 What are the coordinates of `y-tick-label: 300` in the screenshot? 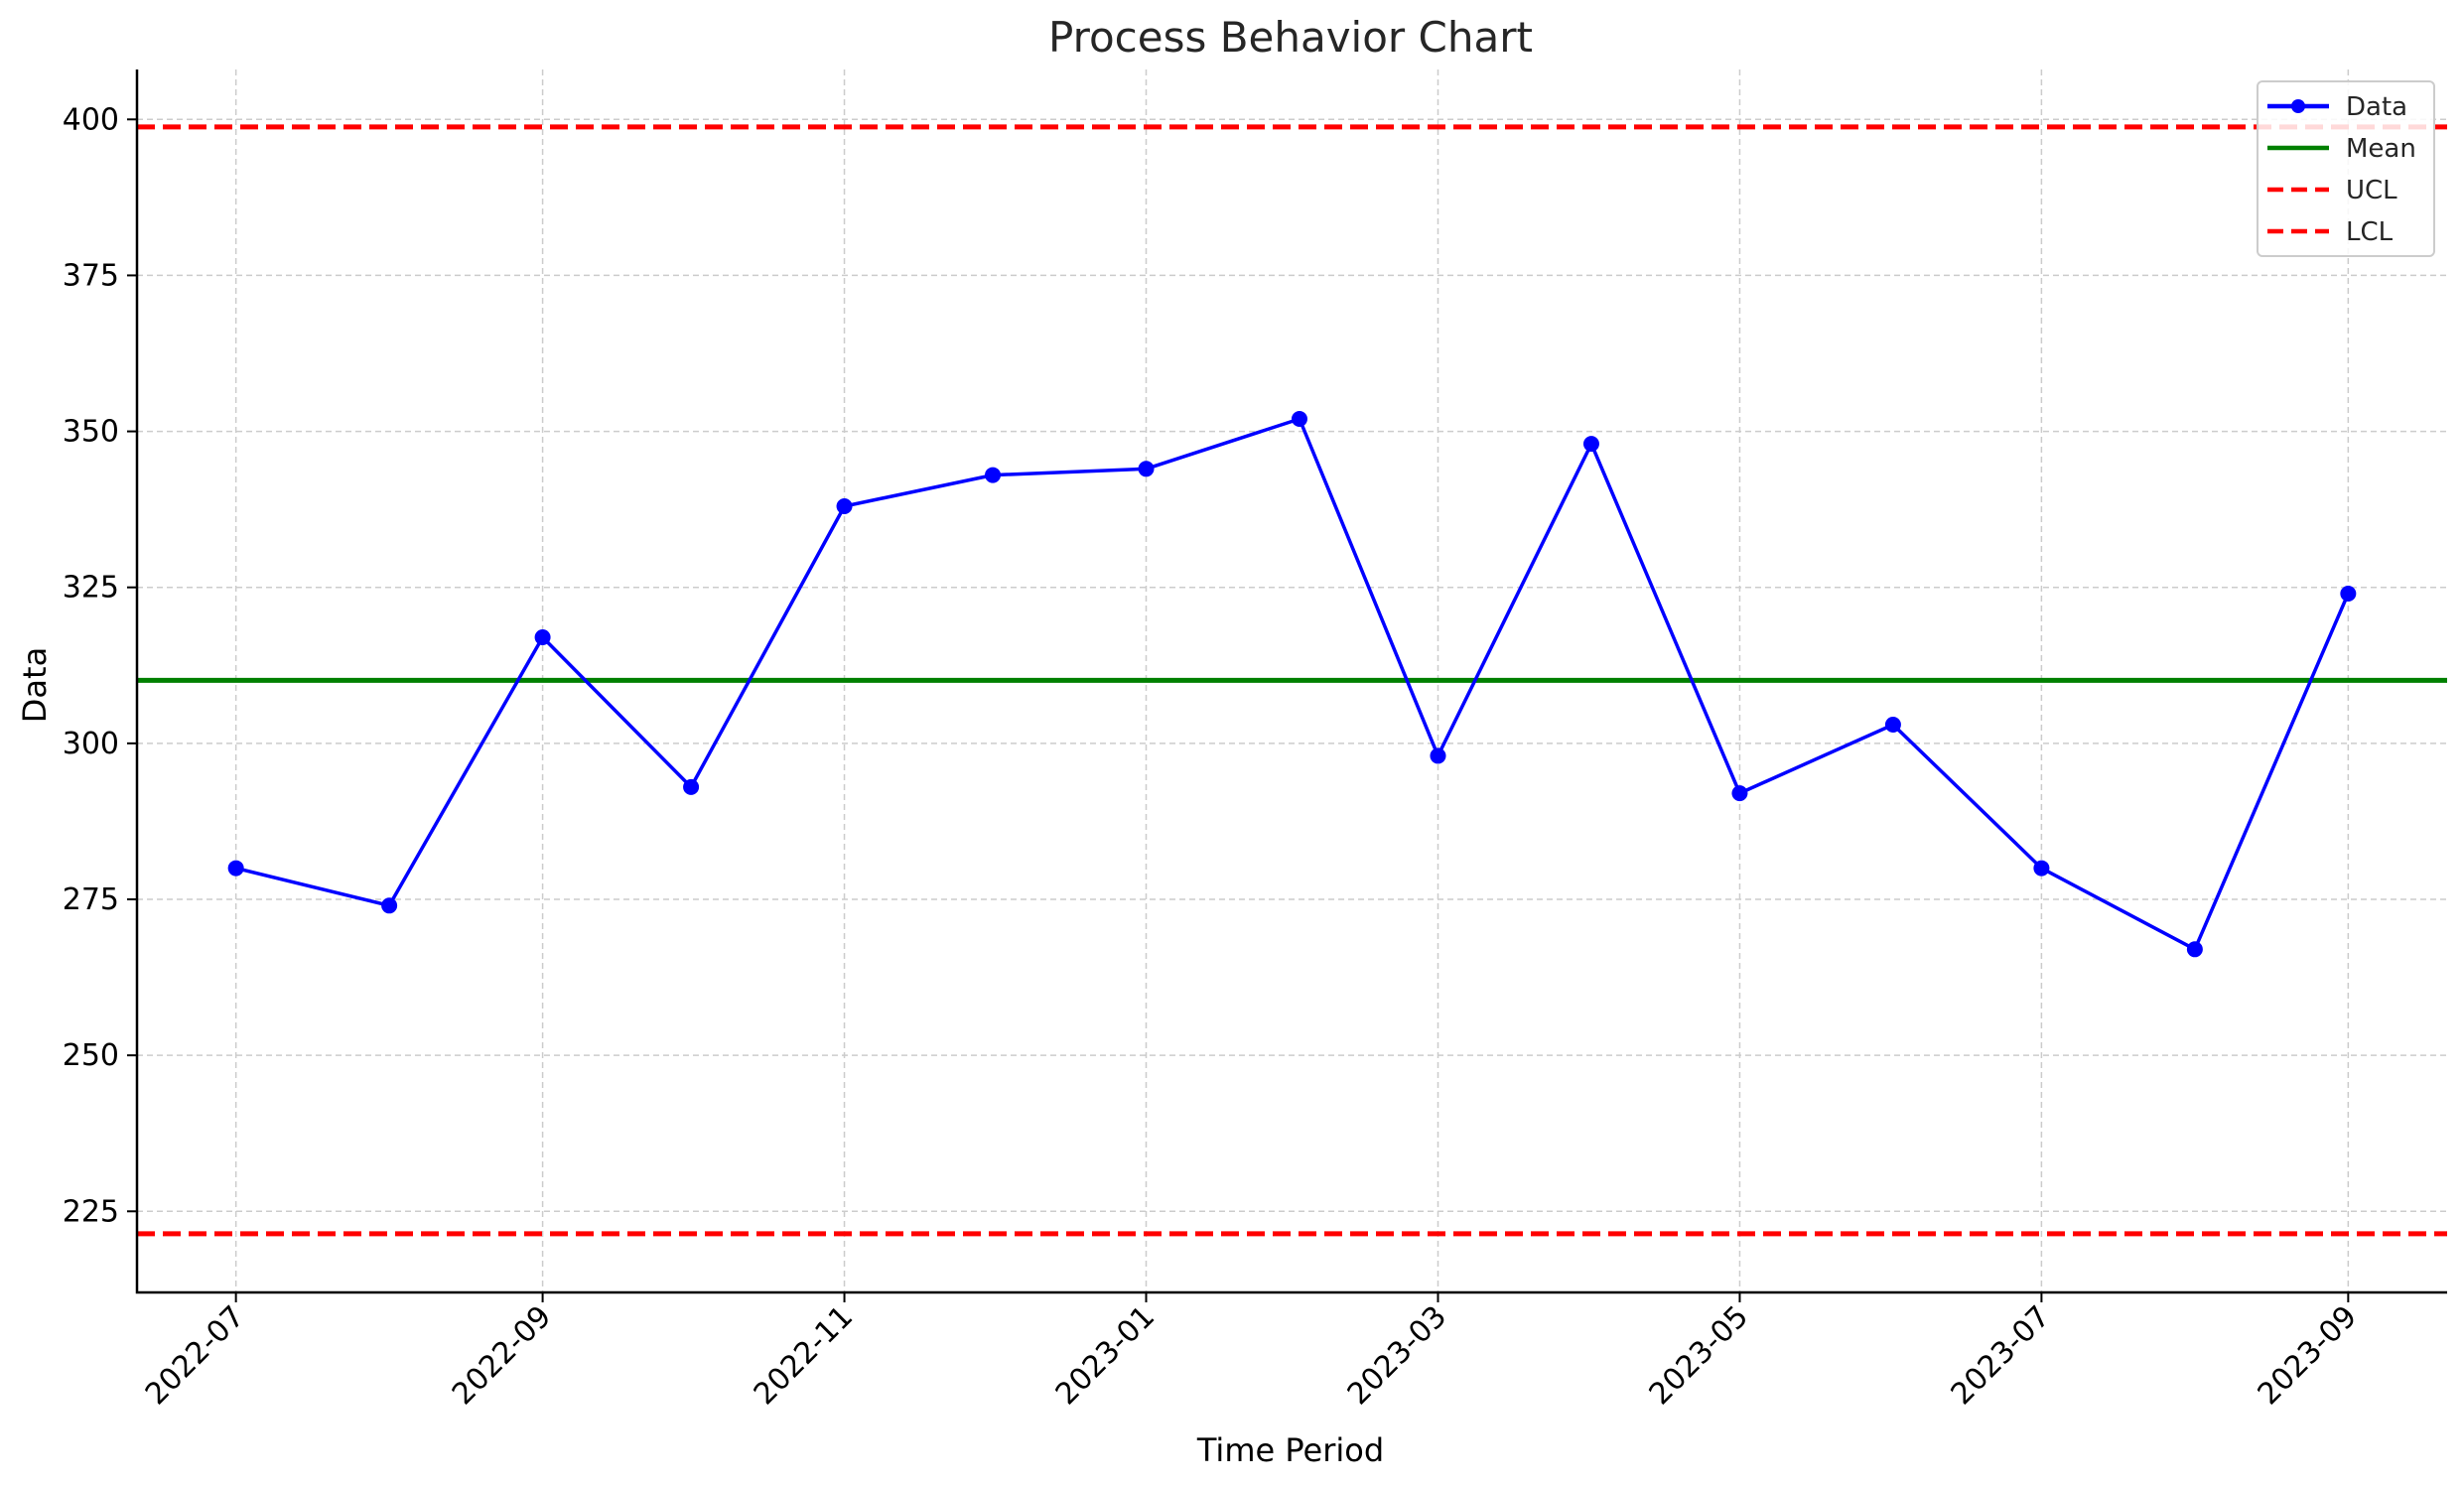 It's located at (91, 744).